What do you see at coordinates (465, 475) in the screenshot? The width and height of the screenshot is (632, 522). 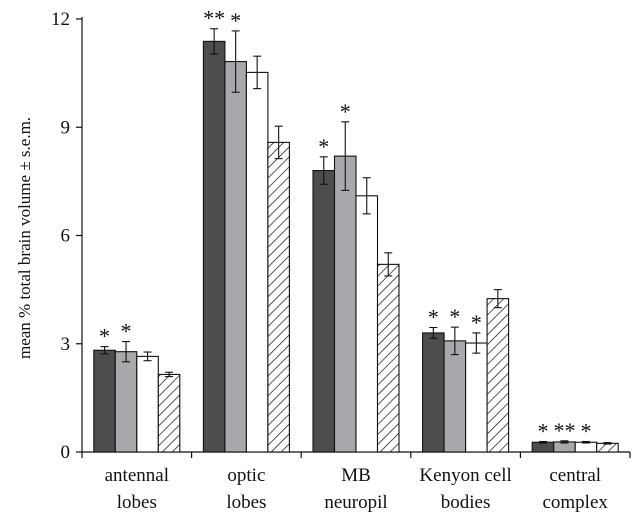 I see `x-tick-label: Kenyon cell` at bounding box center [465, 475].